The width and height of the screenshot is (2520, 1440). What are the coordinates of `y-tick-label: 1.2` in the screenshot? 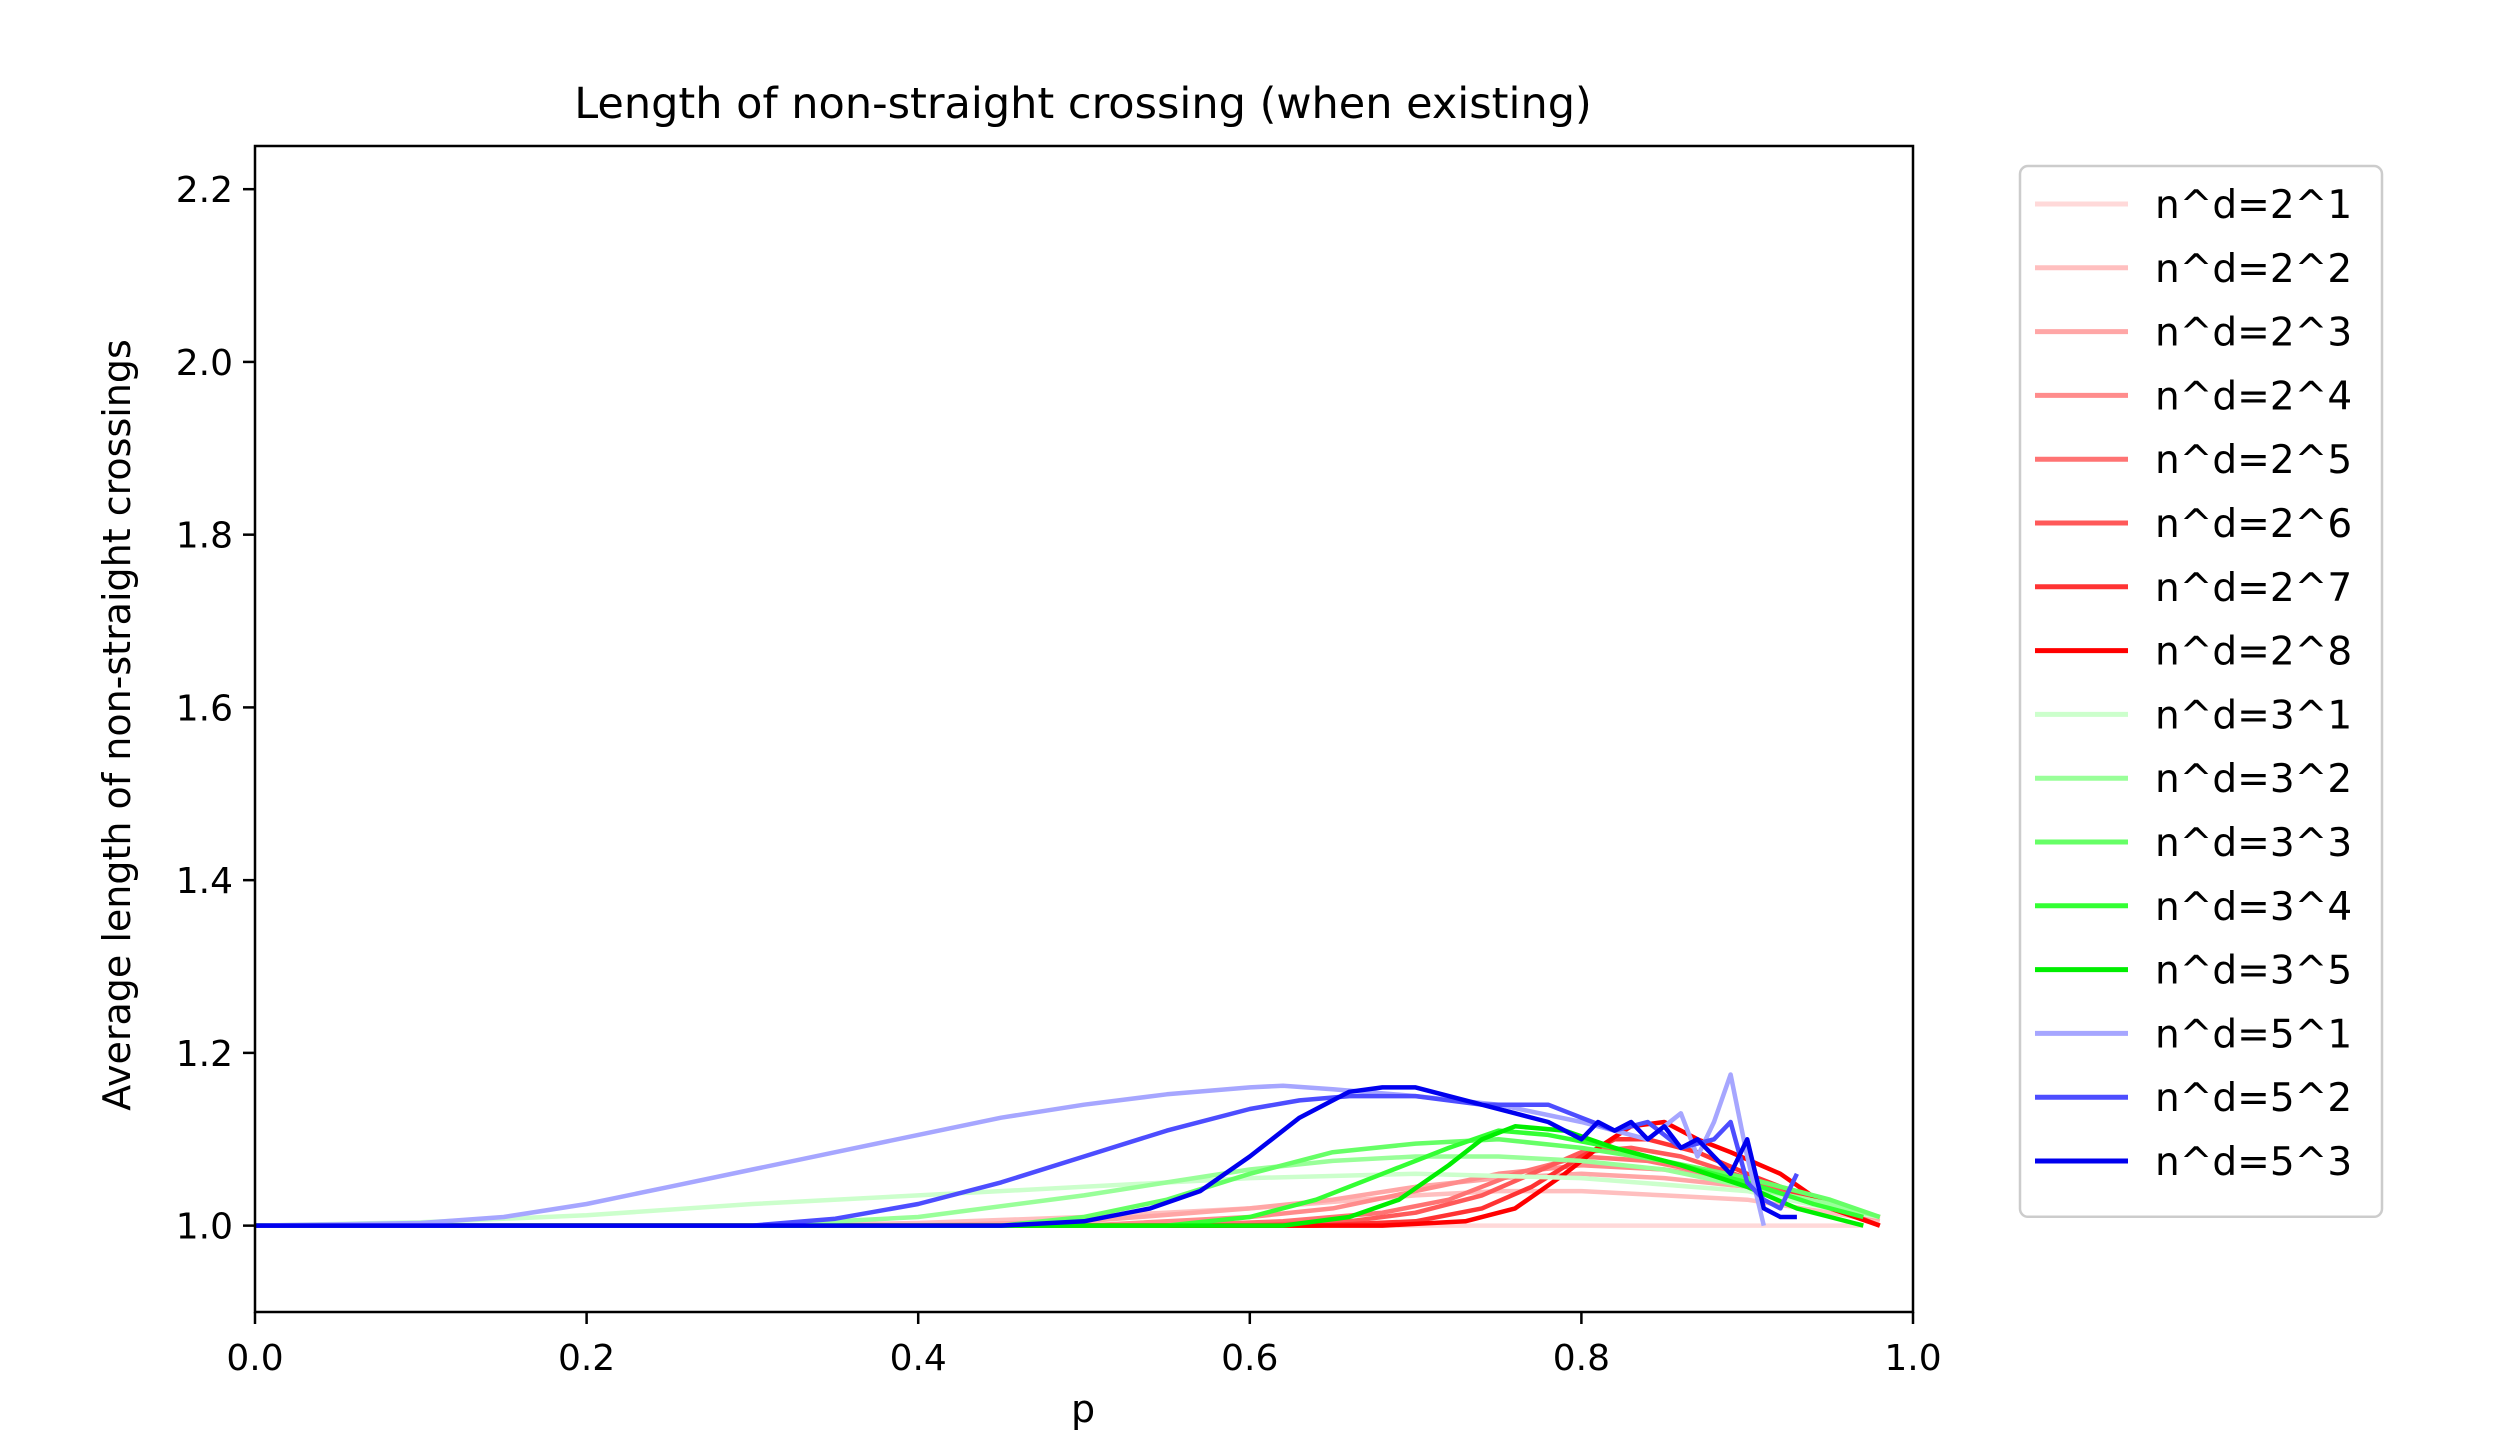 It's located at (204, 1054).